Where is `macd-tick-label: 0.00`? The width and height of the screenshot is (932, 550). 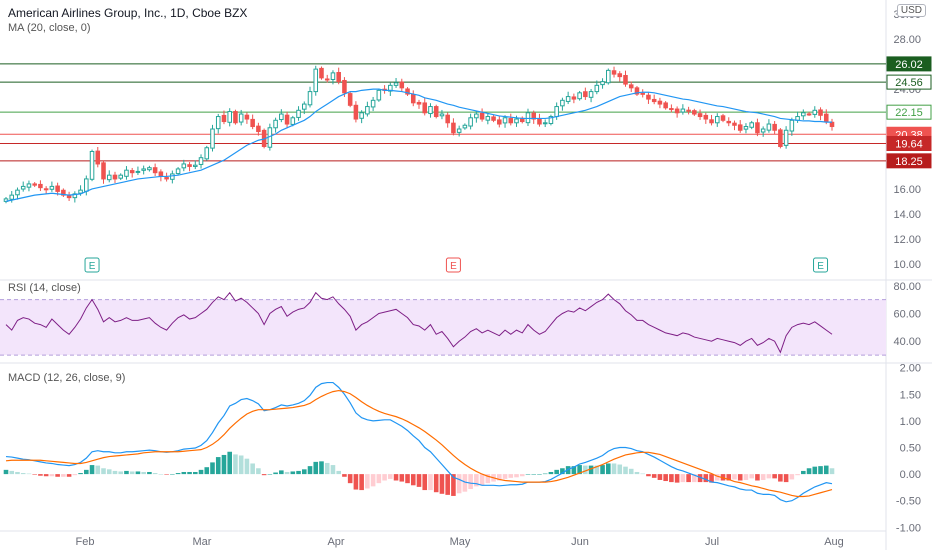 macd-tick-label: 0.00 is located at coordinates (910, 475).